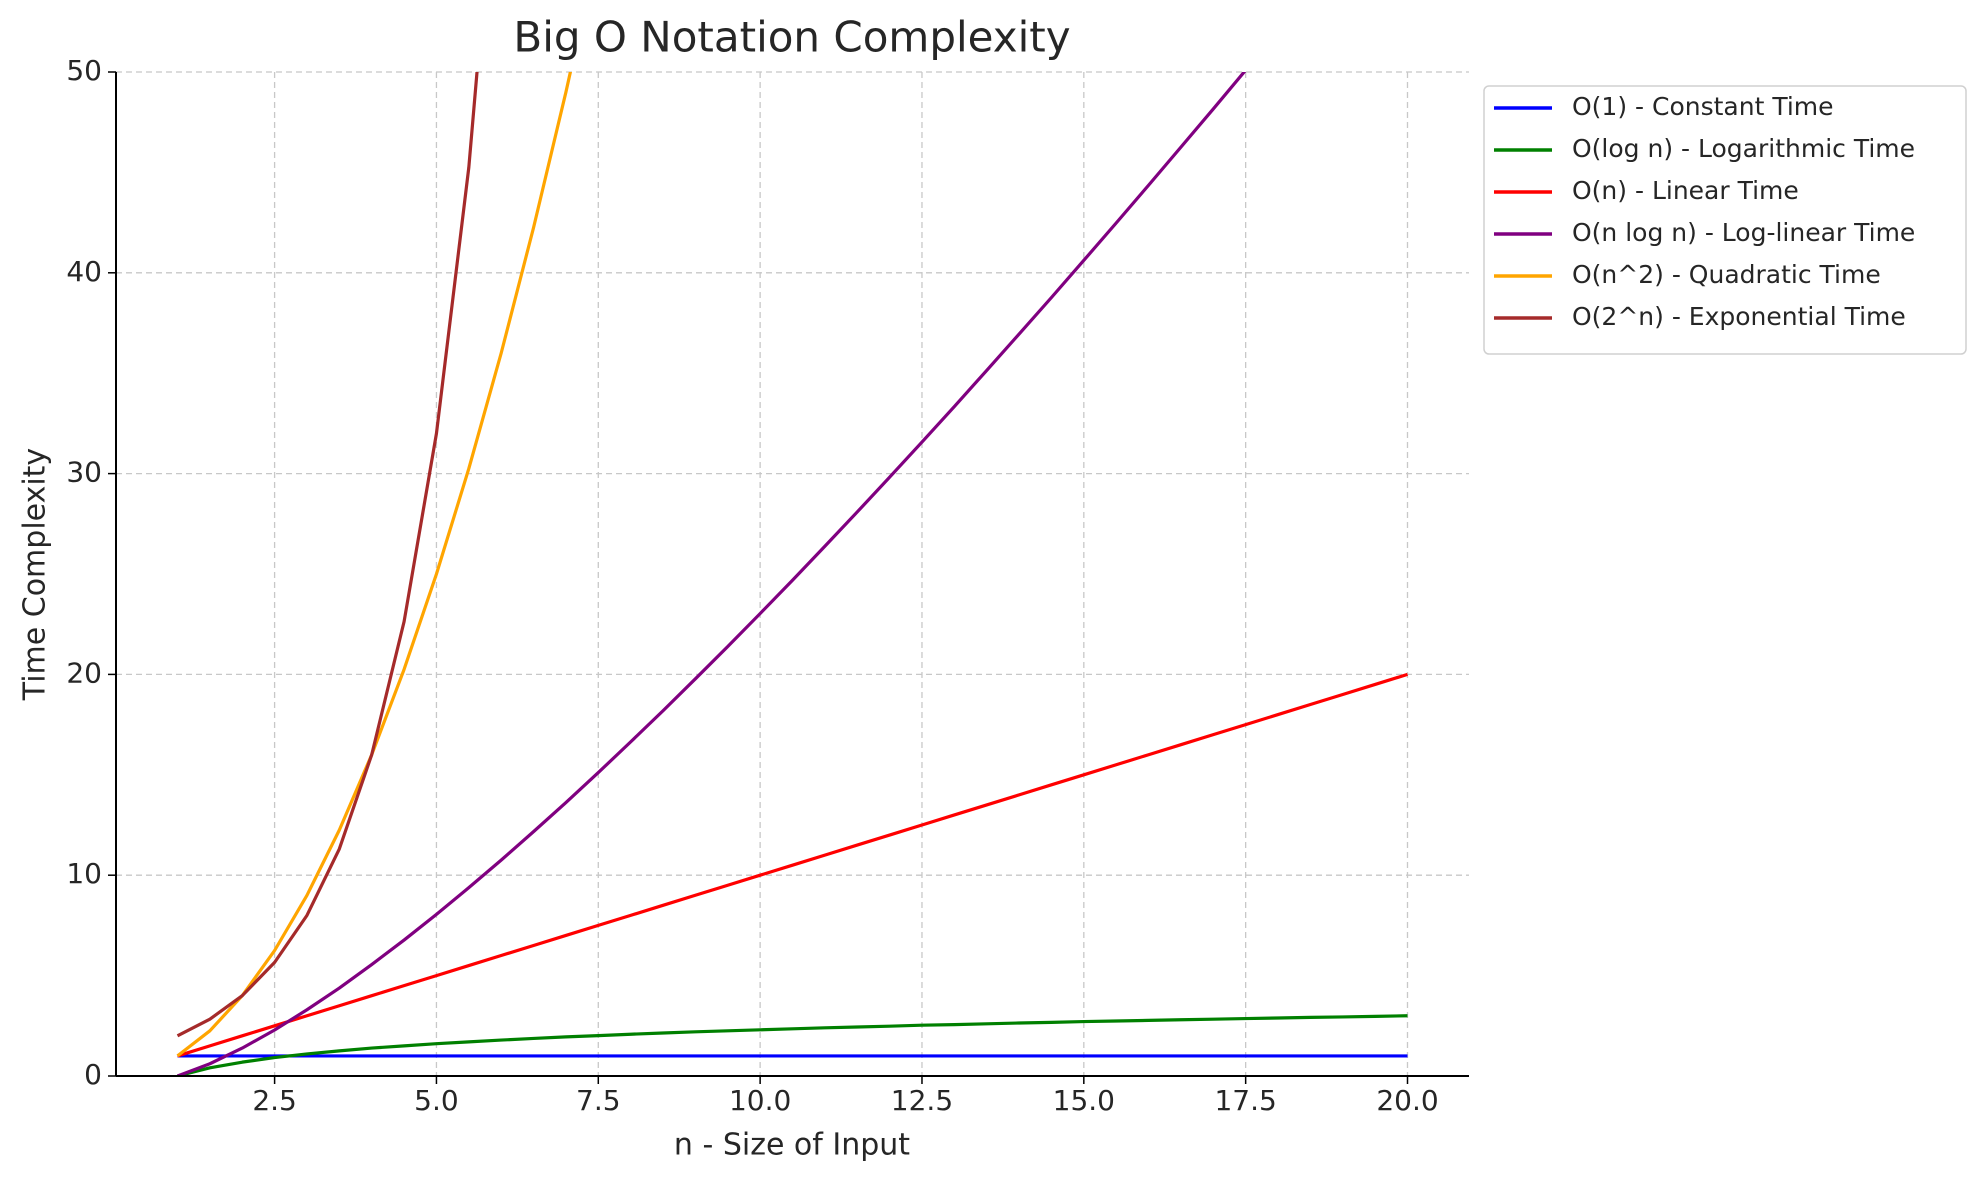  Describe the element at coordinates (436, 1100) in the screenshot. I see `x-tick-label: 5.0` at that location.